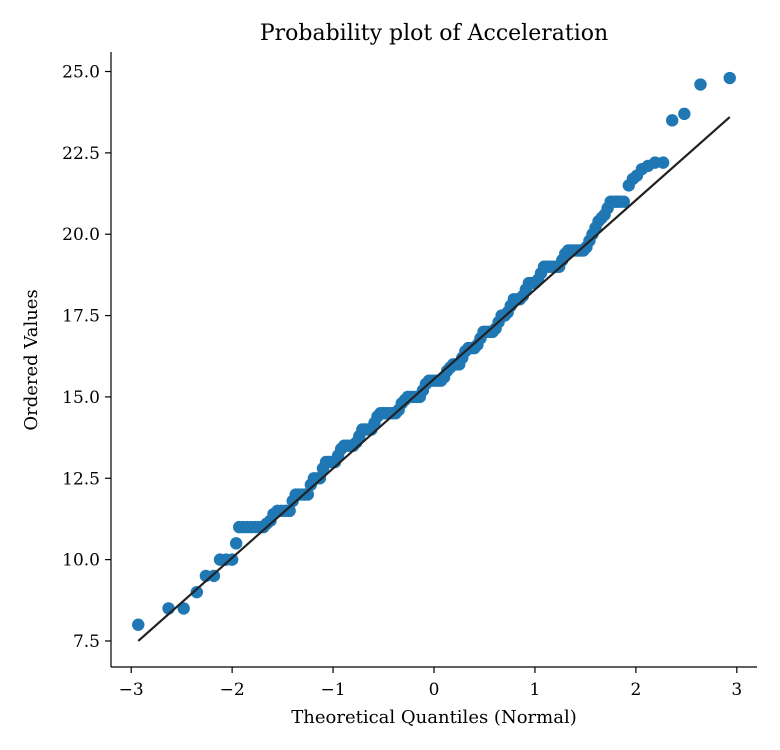 Image resolution: width=780 pixels, height=750 pixels. Describe the element at coordinates (81, 398) in the screenshot. I see `y-tick-label-3: 15.0` at that location.